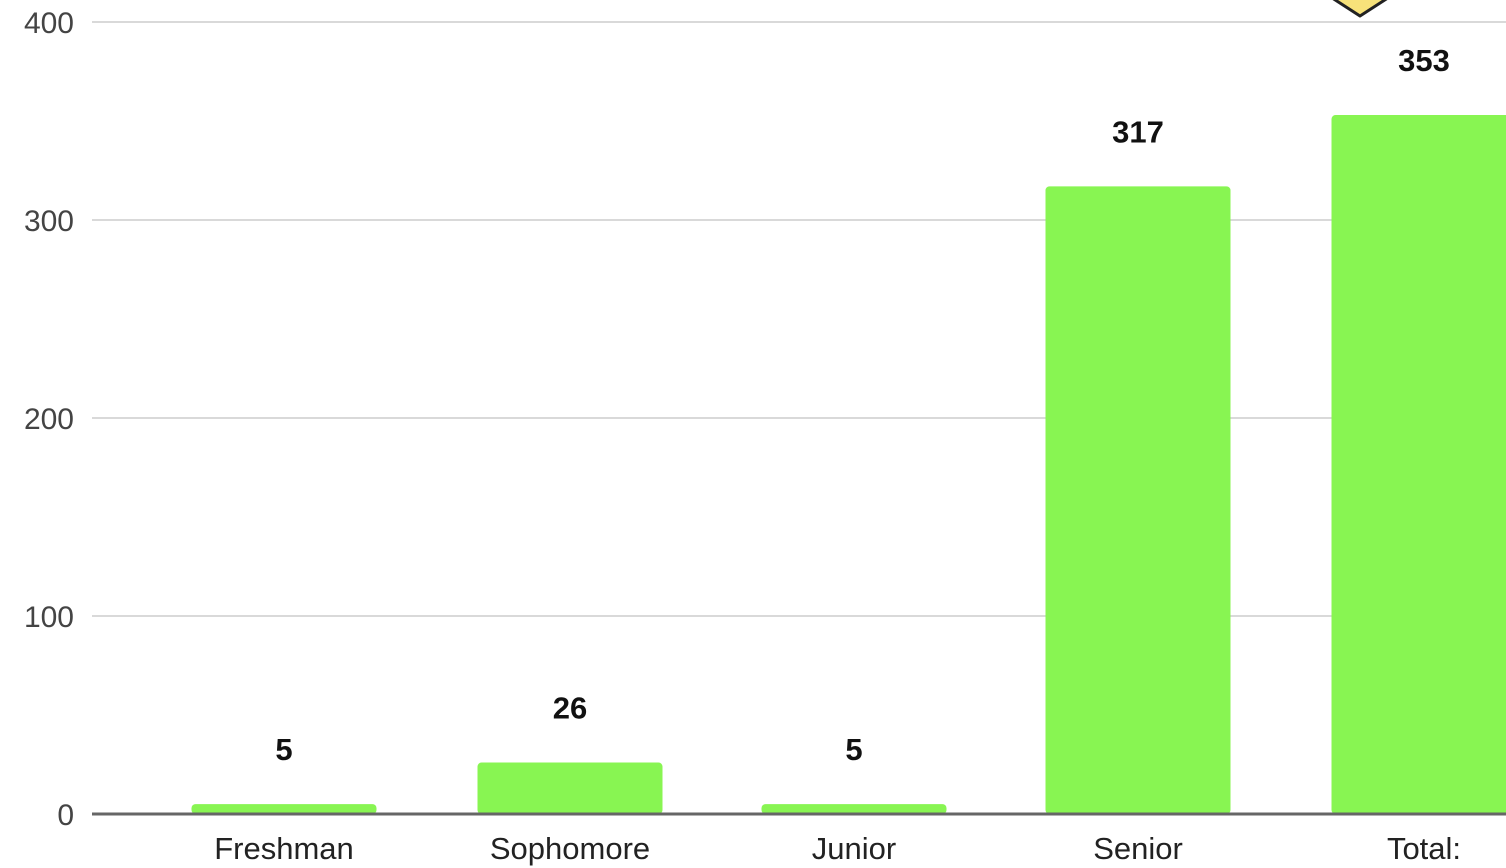  Describe the element at coordinates (1424, 848) in the screenshot. I see `category-label: Total:` at that location.